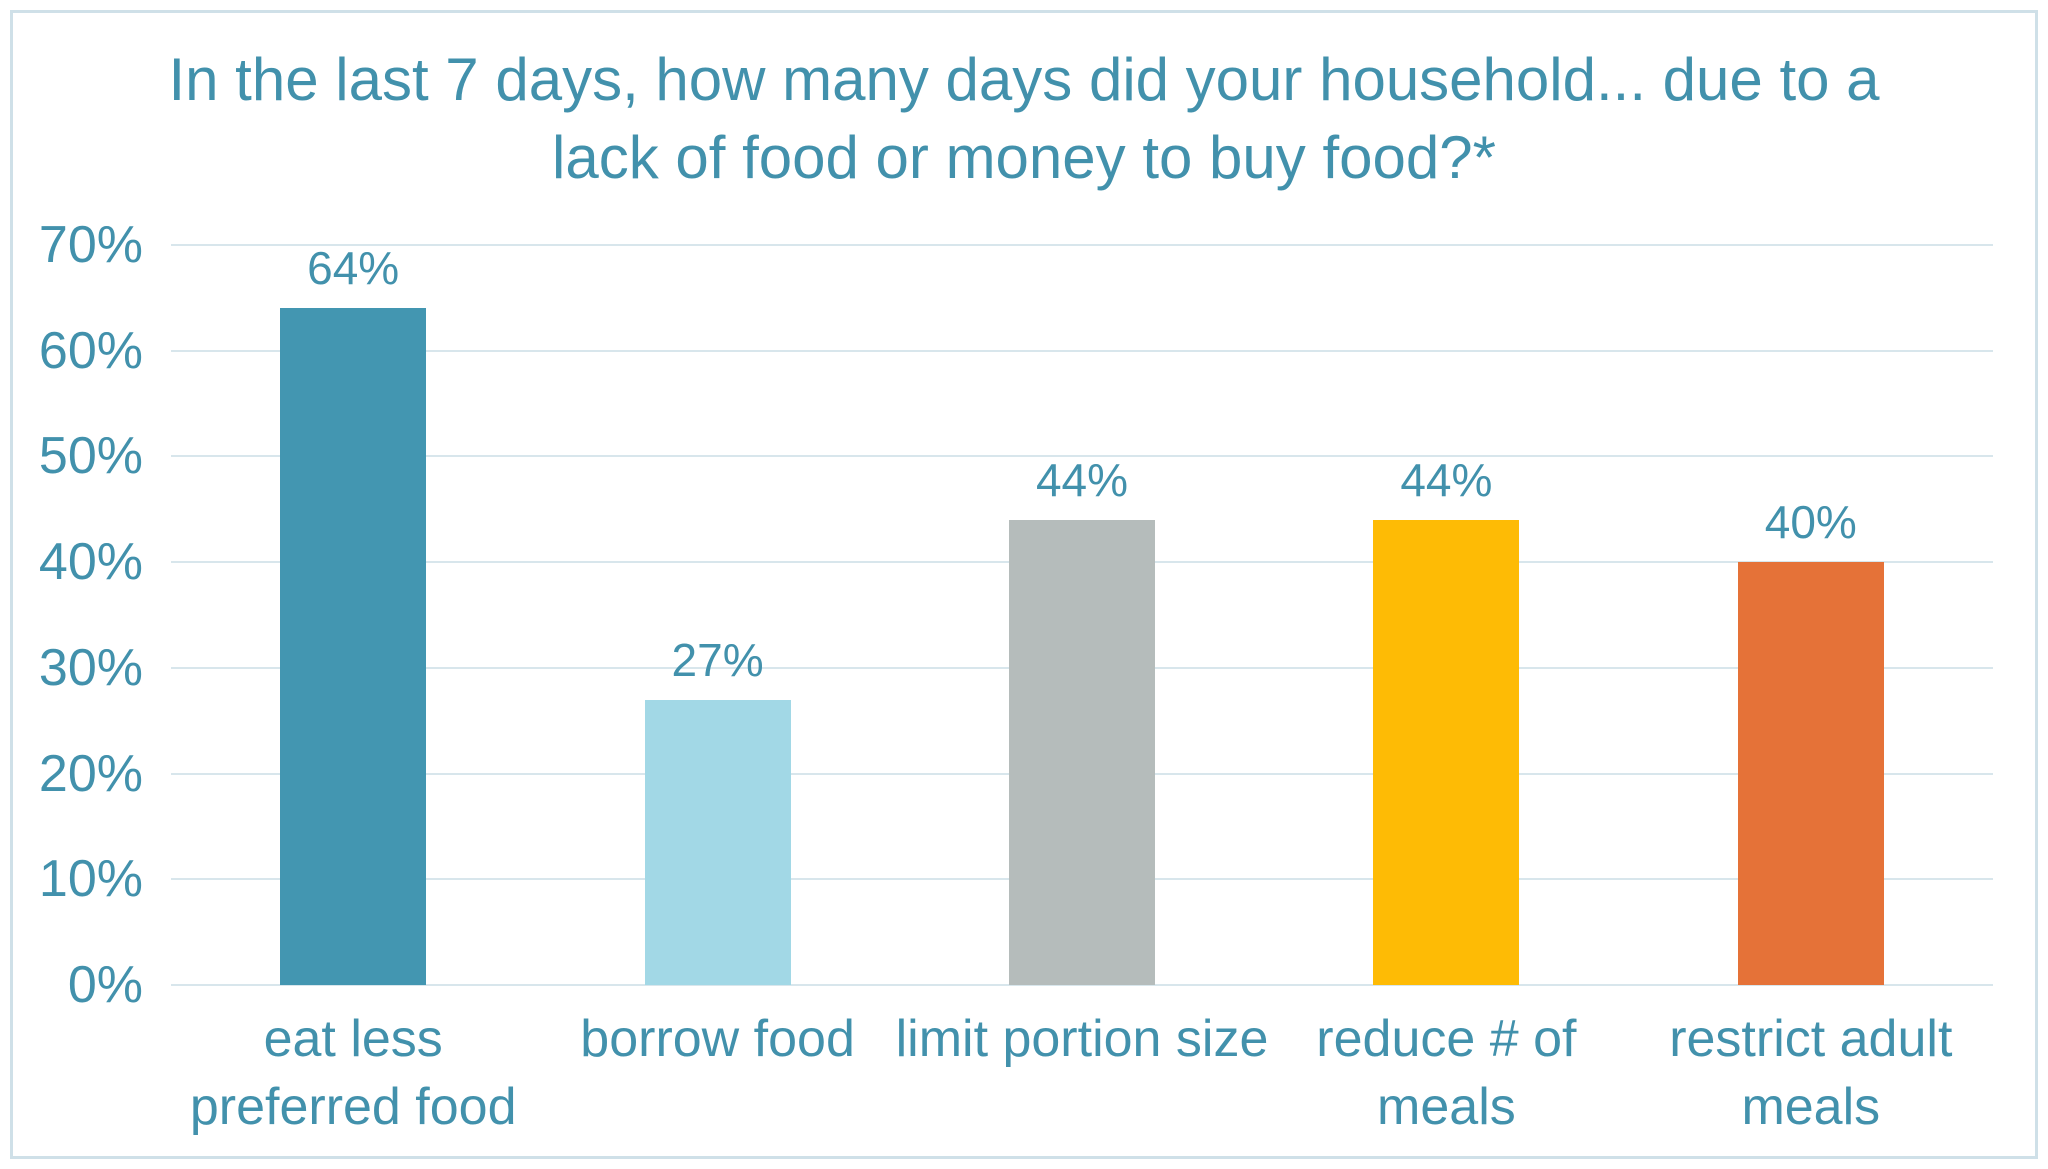  What do you see at coordinates (1811, 1039) in the screenshot?
I see `x-axis-label-line: restrict adult` at bounding box center [1811, 1039].